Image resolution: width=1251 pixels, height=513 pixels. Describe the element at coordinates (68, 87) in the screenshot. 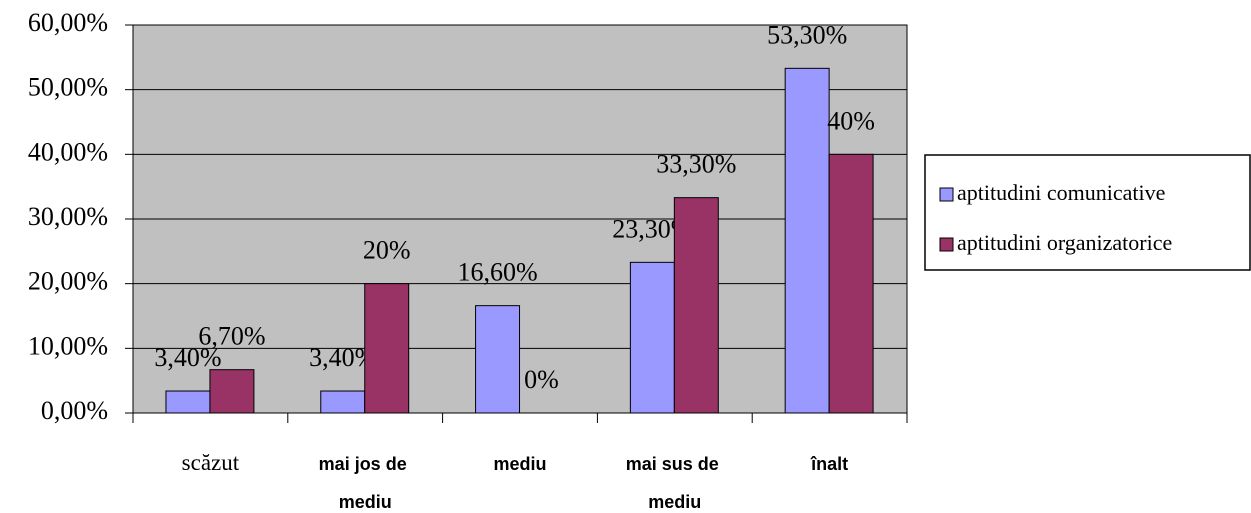

I see `y-tick-label: 50,00%` at that location.